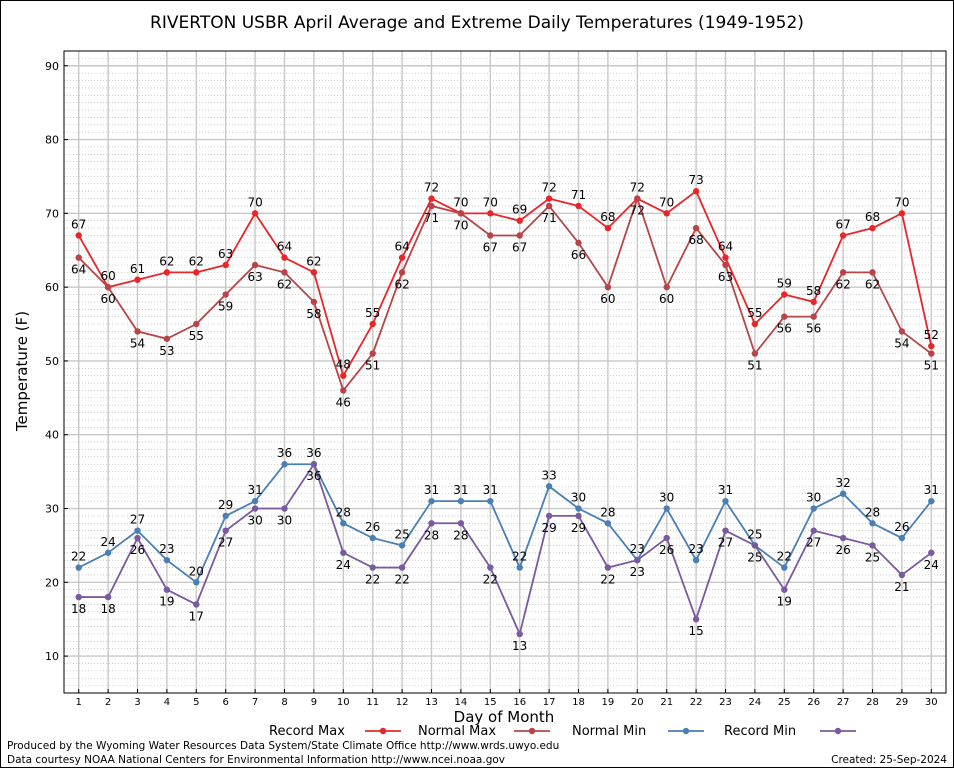 Image resolution: width=954 pixels, height=771 pixels. What do you see at coordinates (813, 498) in the screenshot?
I see `normal-min-data-label: 30` at bounding box center [813, 498].